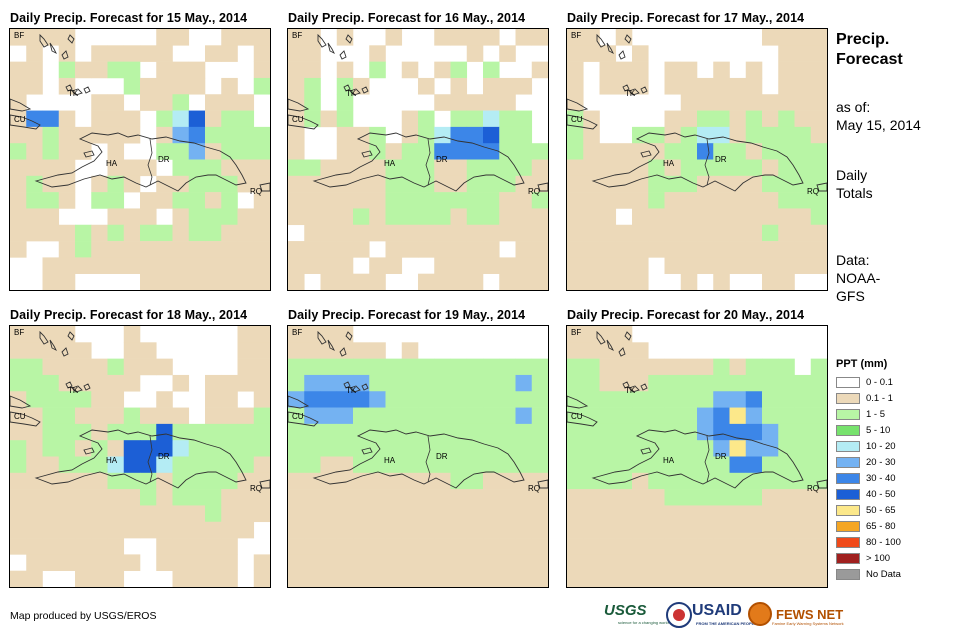  What do you see at coordinates (19, 35) in the screenshot?
I see `map-label-bf: BF` at bounding box center [19, 35].